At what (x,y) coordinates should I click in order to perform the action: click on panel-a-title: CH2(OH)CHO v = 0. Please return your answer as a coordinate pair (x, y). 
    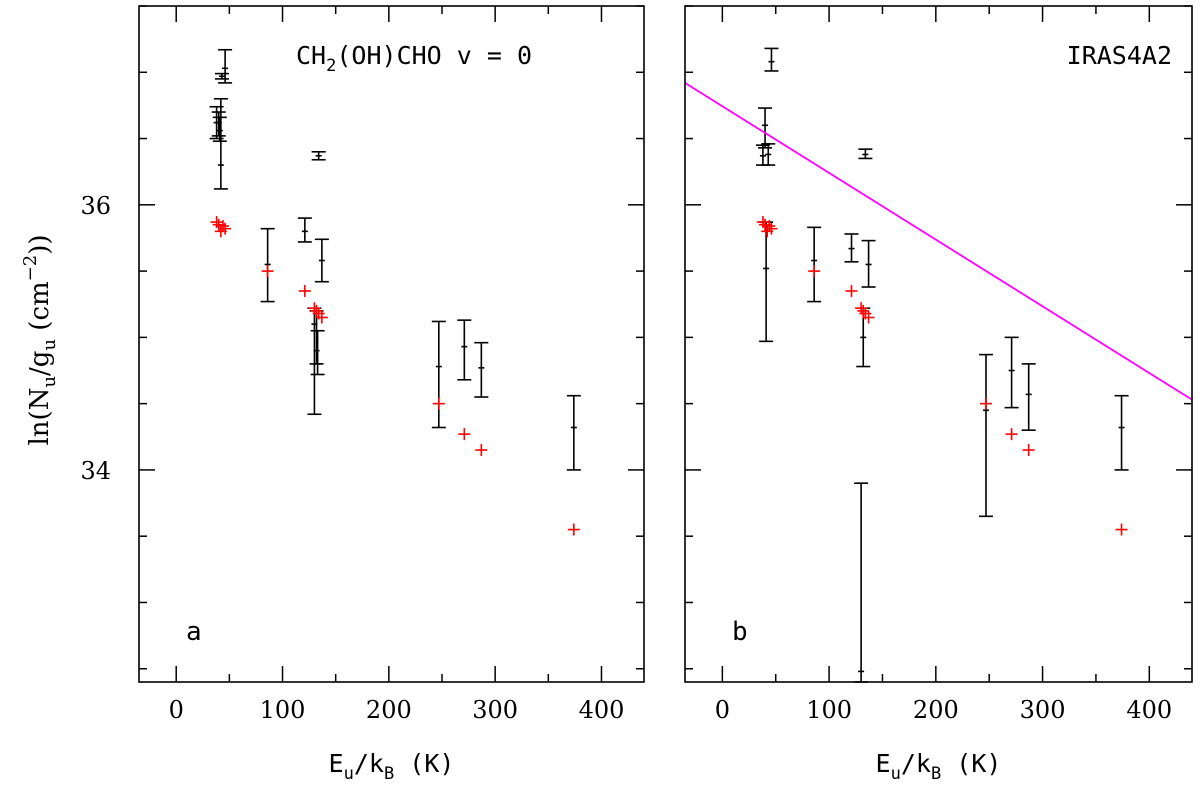
    Looking at the image, I should click on (414, 58).